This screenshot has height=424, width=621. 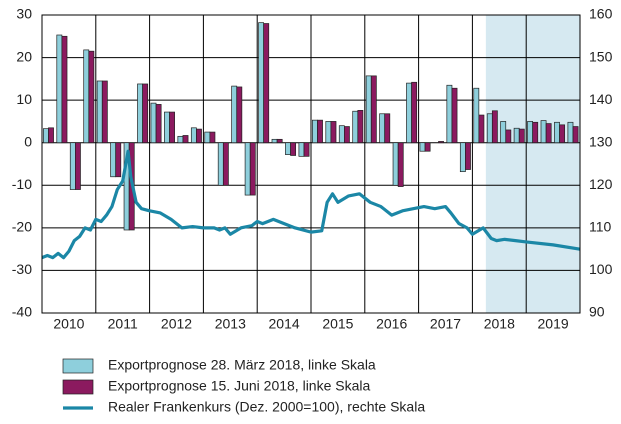 What do you see at coordinates (600, 227) in the screenshot?
I see `y2-tick-label: 110` at bounding box center [600, 227].